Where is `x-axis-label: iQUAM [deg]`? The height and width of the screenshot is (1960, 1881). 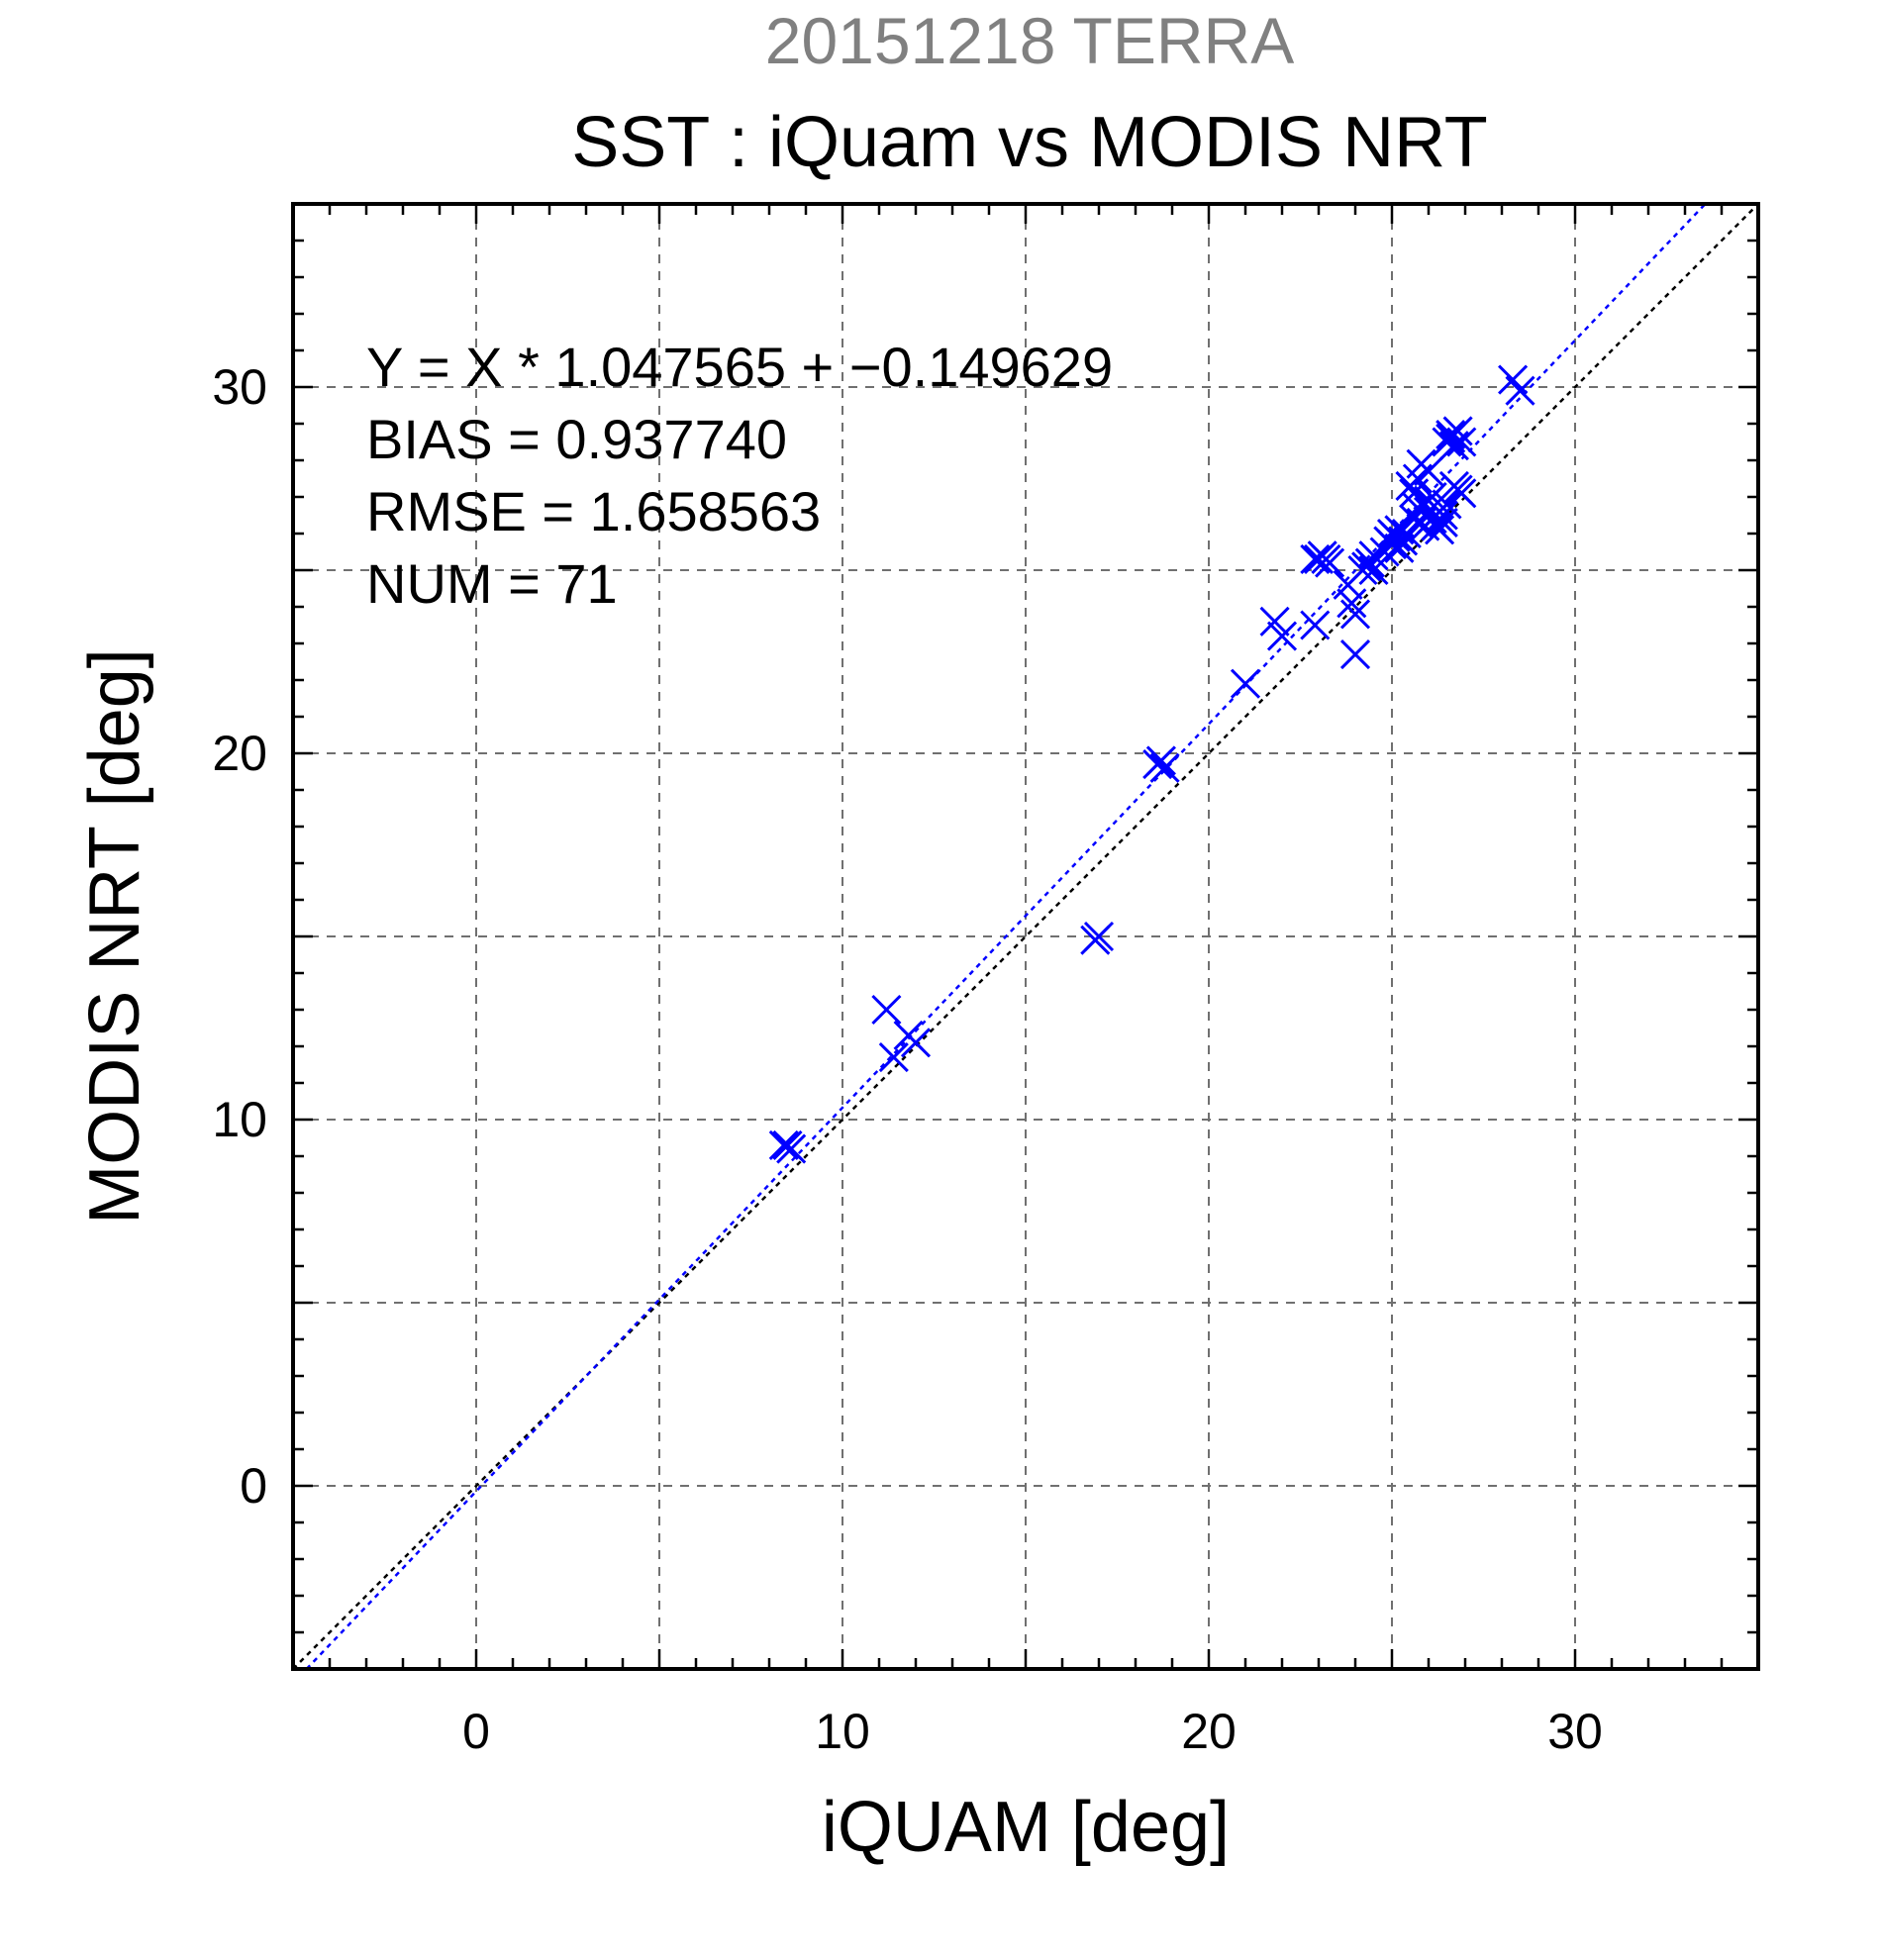
x-axis-label: iQUAM [deg] is located at coordinates (1026, 1827).